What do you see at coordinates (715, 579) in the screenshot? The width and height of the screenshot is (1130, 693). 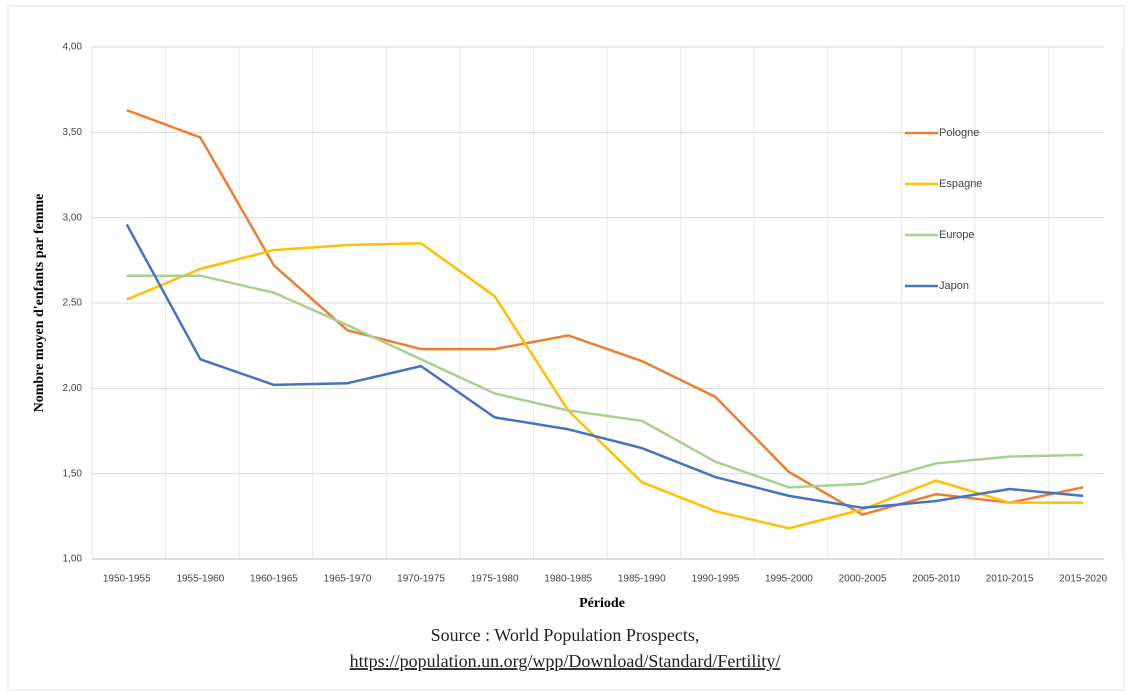 I see `x-tick-label: 1990-1995` at bounding box center [715, 579].